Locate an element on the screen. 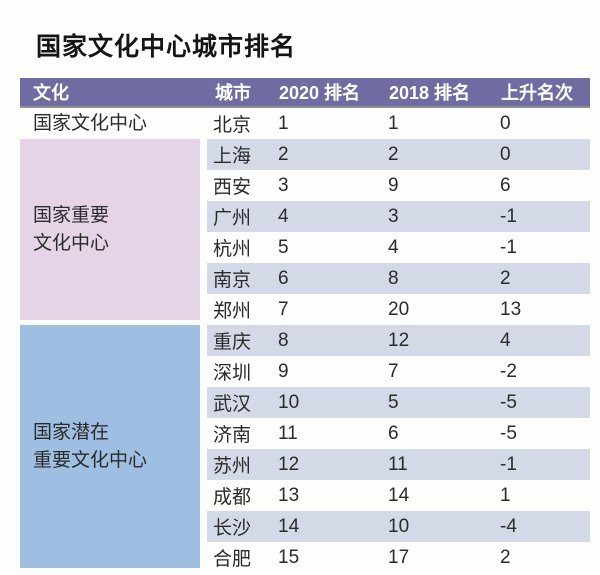 The height and width of the screenshot is (575, 600). tier-label-national-cultural-center: 国家文化中心 is located at coordinates (110, 123).